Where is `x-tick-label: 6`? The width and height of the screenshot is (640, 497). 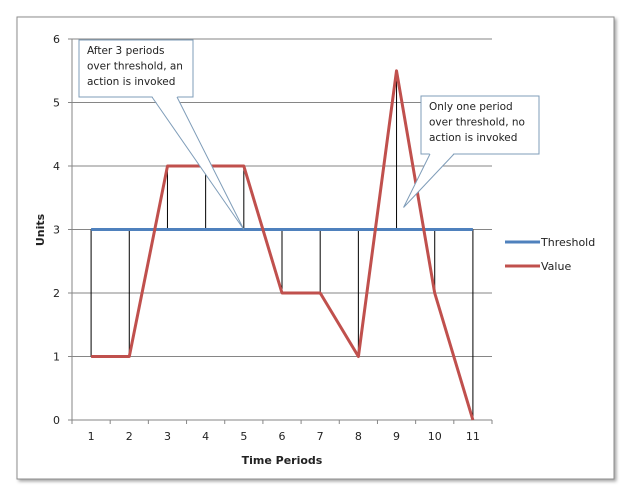 x-tick-label: 6 is located at coordinates (282, 436).